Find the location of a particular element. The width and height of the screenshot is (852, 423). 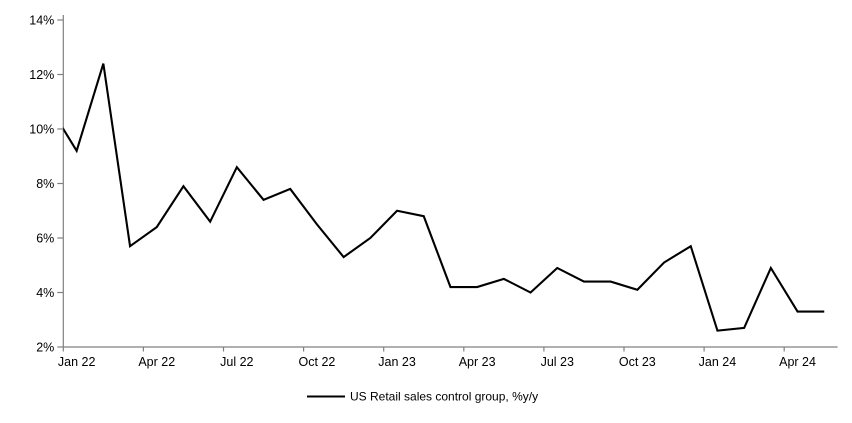

x-tick-label: Oct 23 is located at coordinates (637, 362).